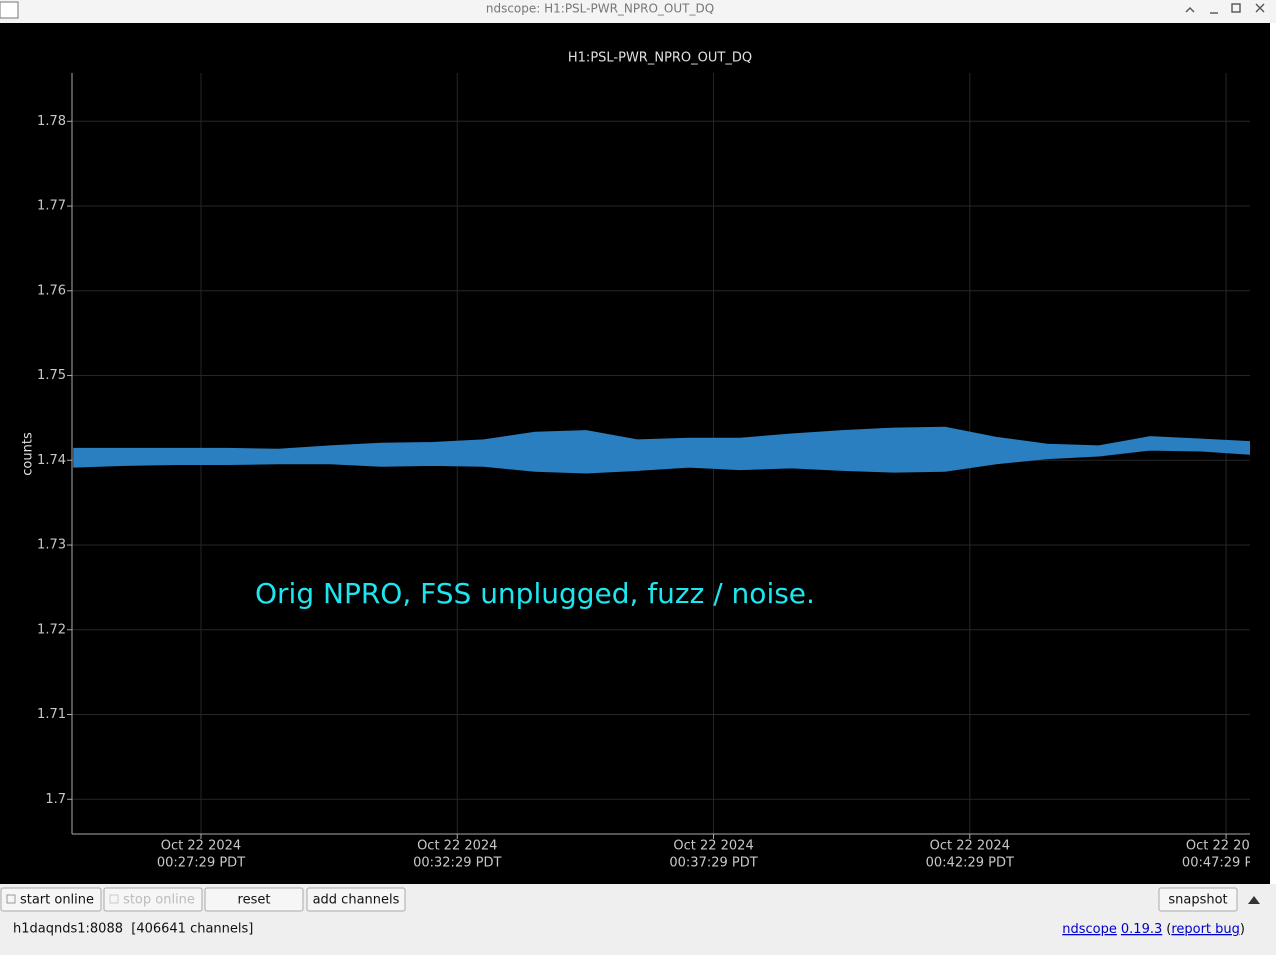 This screenshot has width=1276, height=955. Describe the element at coordinates (600, 9) in the screenshot. I see `window-title: ndscope: H1:PSL-PWR_NPRO_OUT_DQ` at that location.